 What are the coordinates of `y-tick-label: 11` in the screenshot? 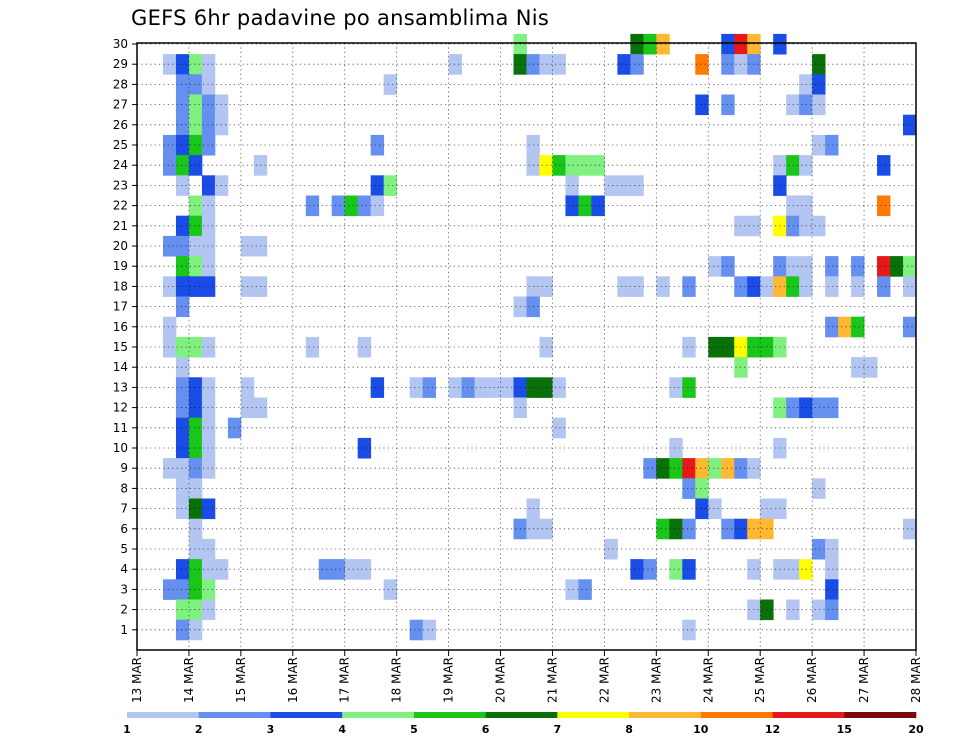 It's located at (120, 428).